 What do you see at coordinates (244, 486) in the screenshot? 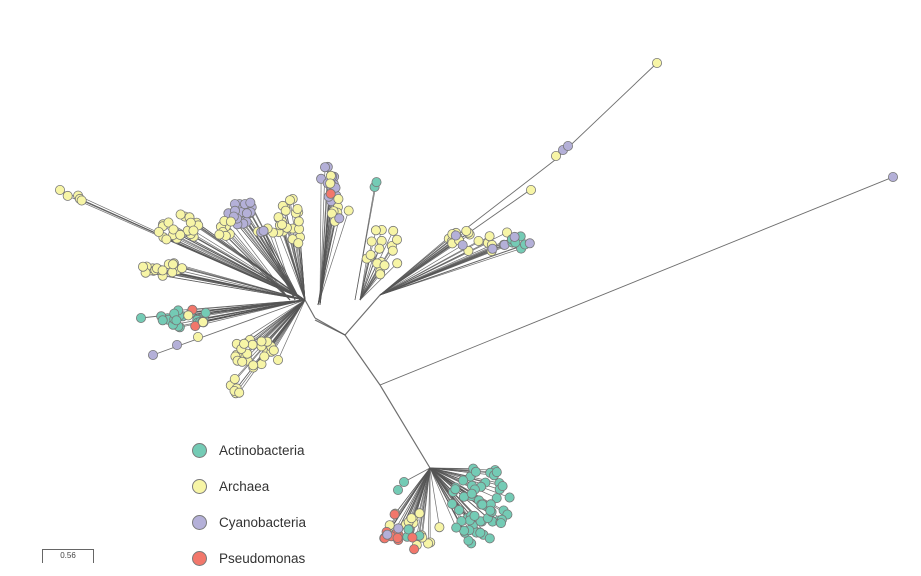
I see `legend-label: Archaea` at bounding box center [244, 486].